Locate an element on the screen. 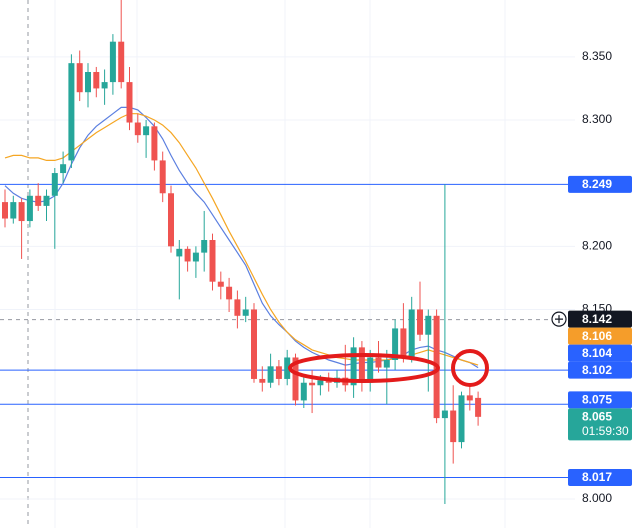  y-tick-label: 8.200 is located at coordinates (597, 245).